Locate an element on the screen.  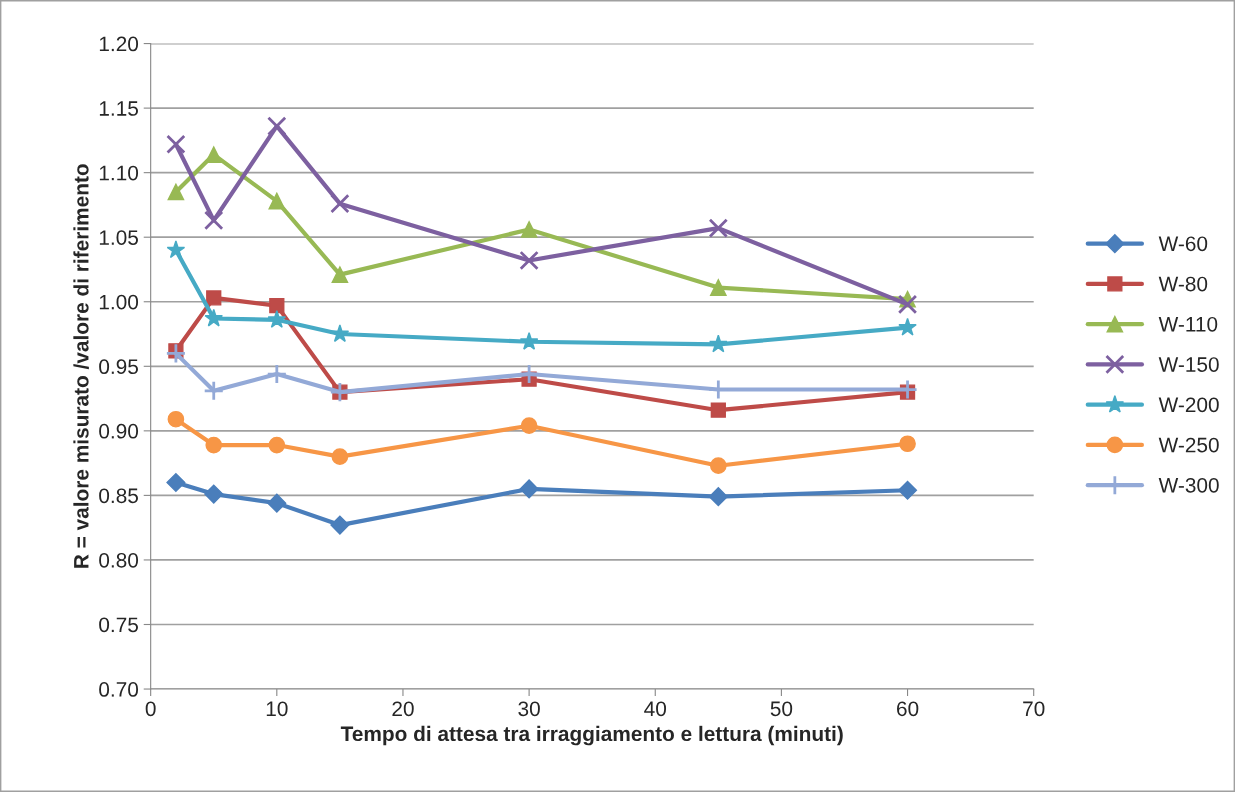
x-tick-label: 30 is located at coordinates (529, 709).